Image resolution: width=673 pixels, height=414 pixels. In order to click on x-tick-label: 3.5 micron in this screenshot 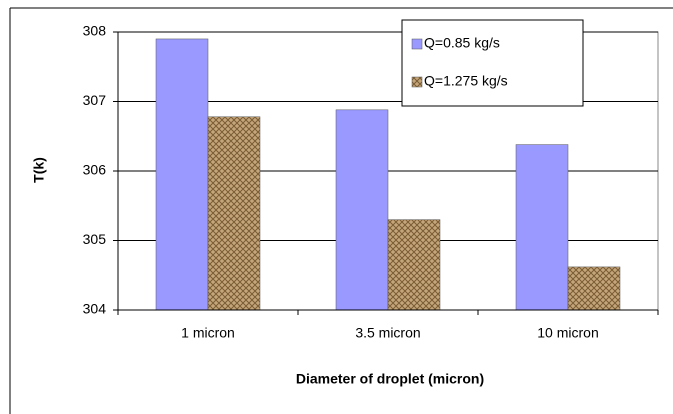, I will do `click(387, 333)`.